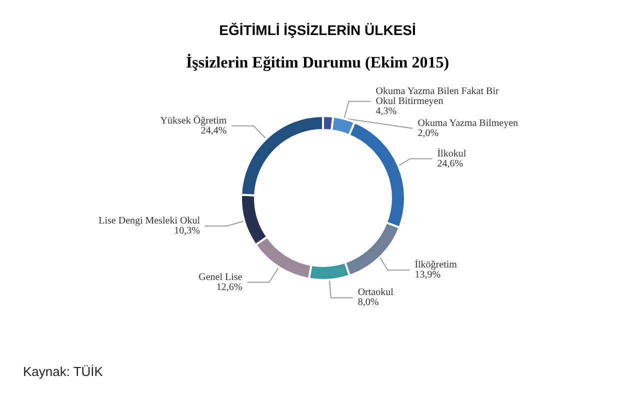  Describe the element at coordinates (436, 264) in the screenshot. I see `slice-label: İlköğretim` at that location.